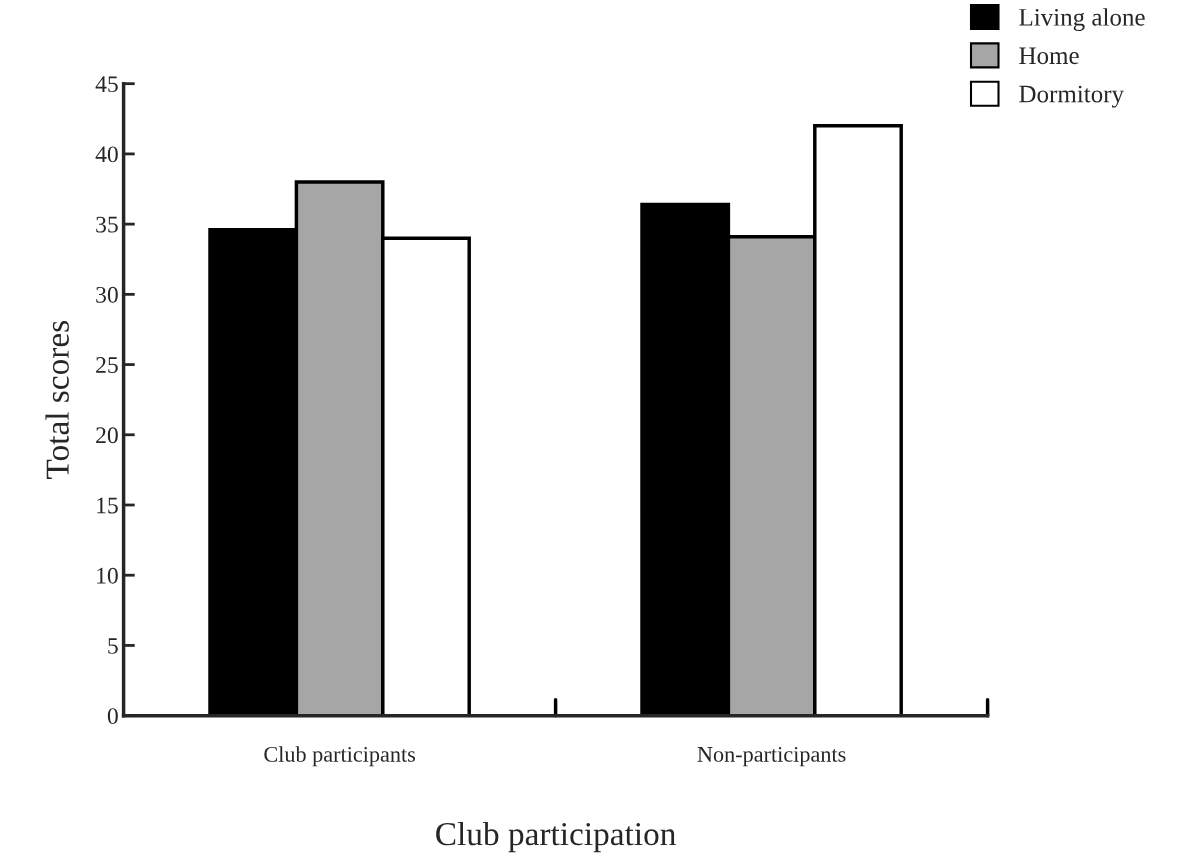  Describe the element at coordinates (1049, 56) in the screenshot. I see `legend-label: Home` at that location.